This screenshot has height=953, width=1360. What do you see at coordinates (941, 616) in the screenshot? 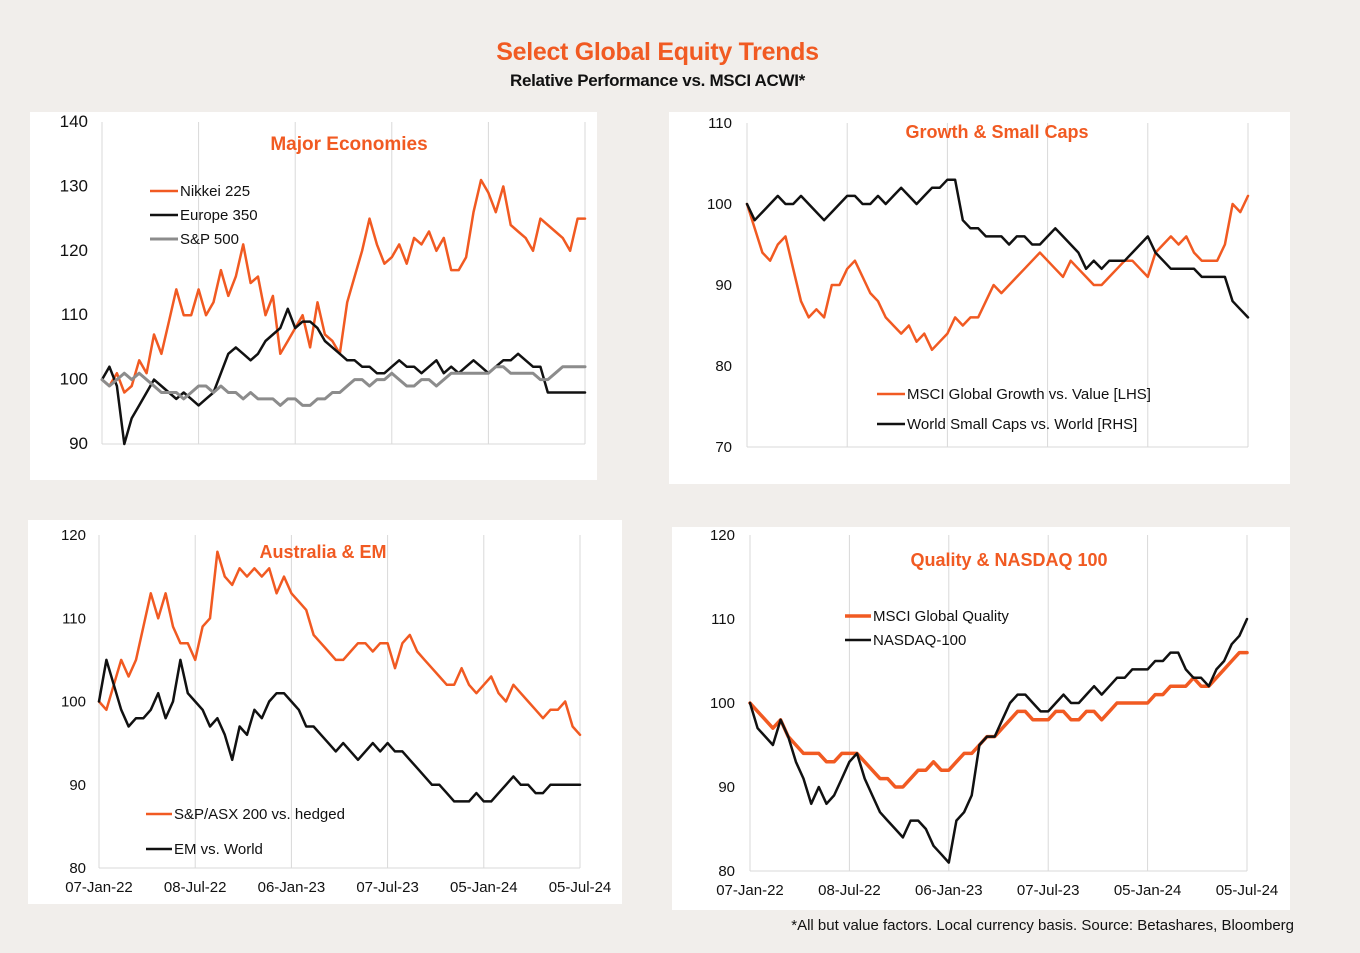
I see `legend-label: MSCI Global Quality` at bounding box center [941, 616].